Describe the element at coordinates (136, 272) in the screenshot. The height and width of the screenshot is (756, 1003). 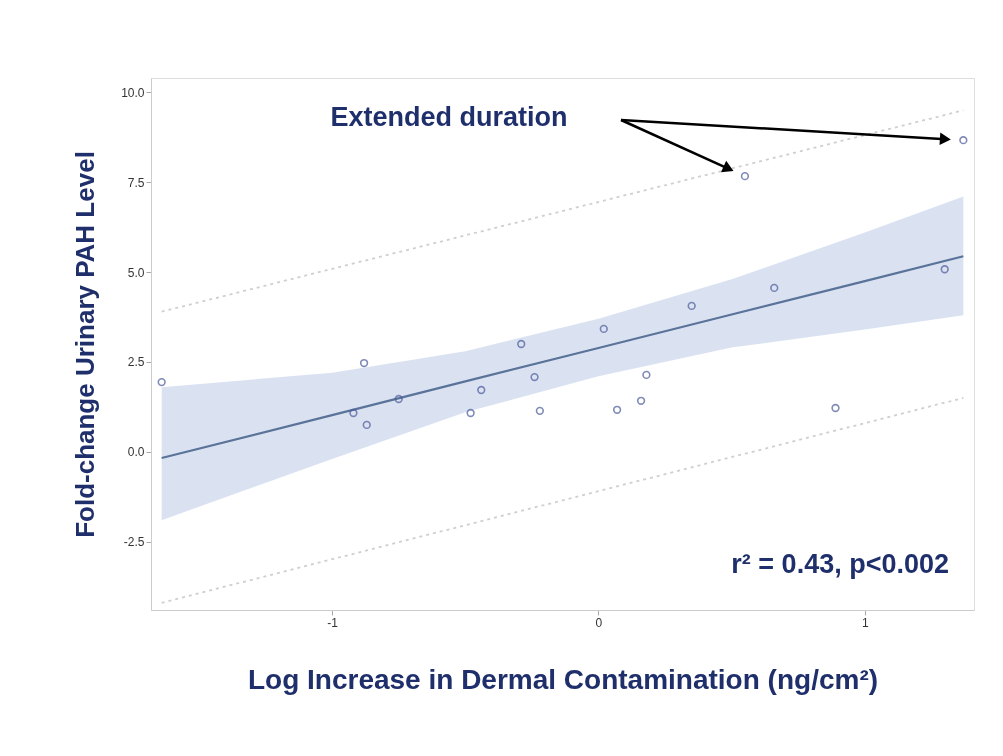
I see `y-tick-label: 5.0` at that location.